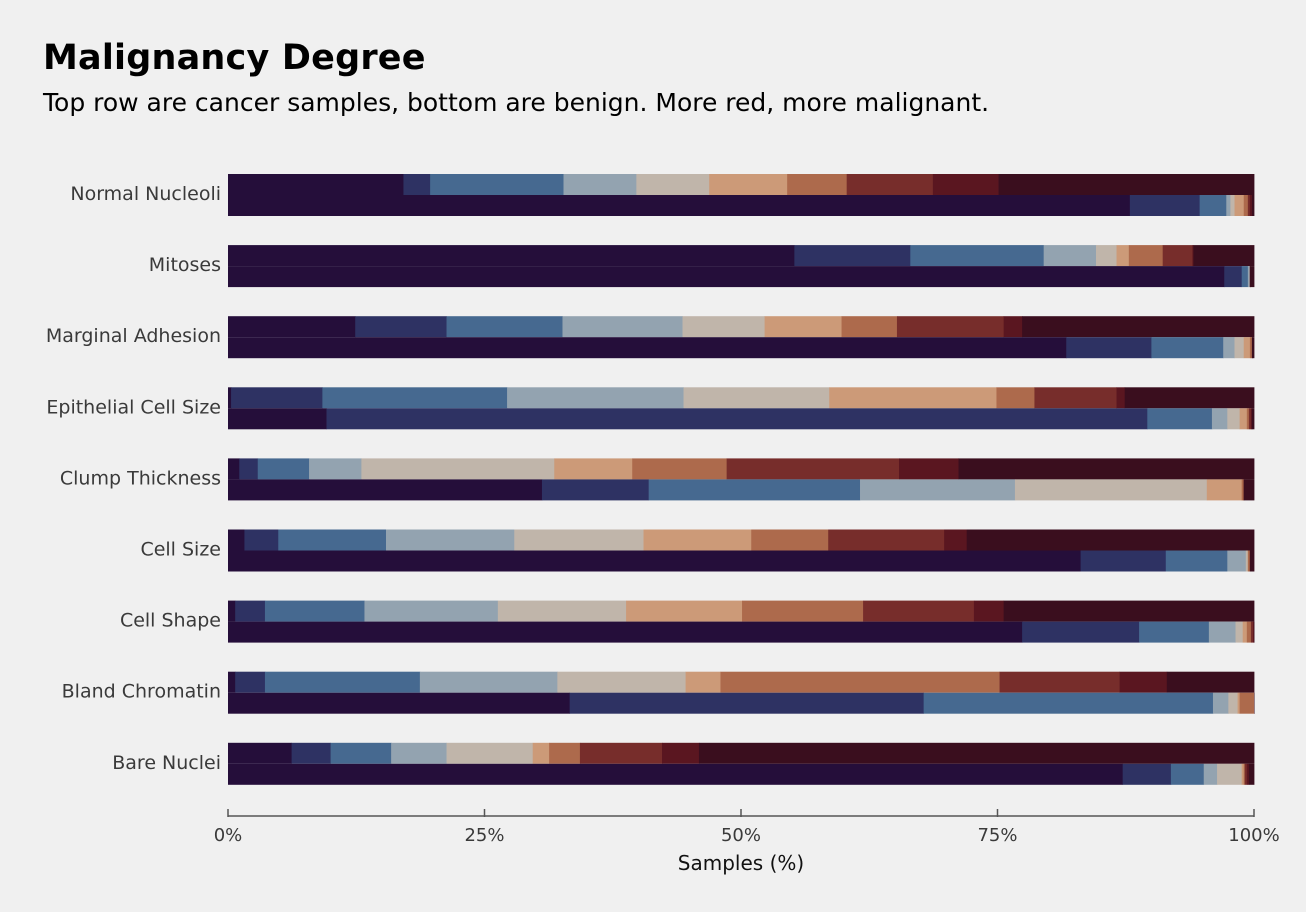 The width and height of the screenshot is (1306, 912). What do you see at coordinates (741, 863) in the screenshot?
I see `x-axis-label: Samples (%)` at bounding box center [741, 863].